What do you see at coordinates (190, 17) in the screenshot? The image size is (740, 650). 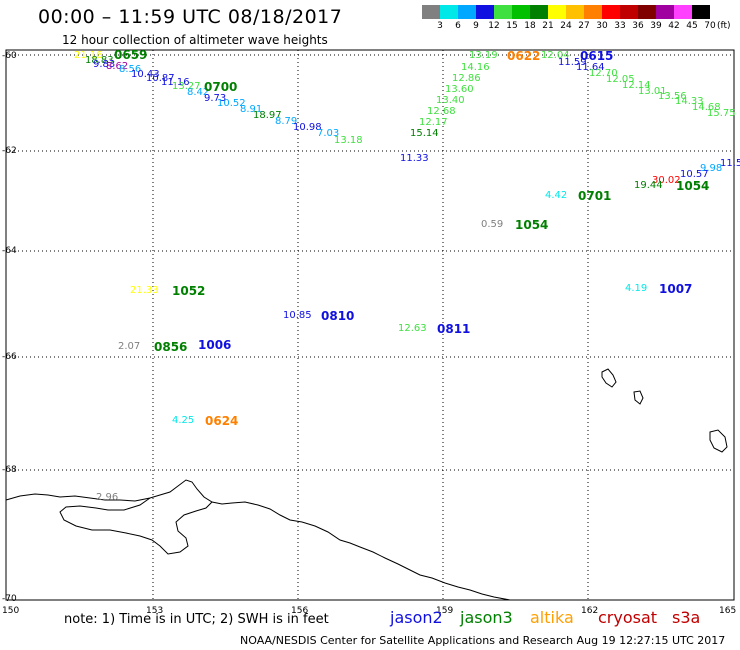 I see `page-title: 00:00 – 11:59 UTC 08/18/2017` at bounding box center [190, 17].